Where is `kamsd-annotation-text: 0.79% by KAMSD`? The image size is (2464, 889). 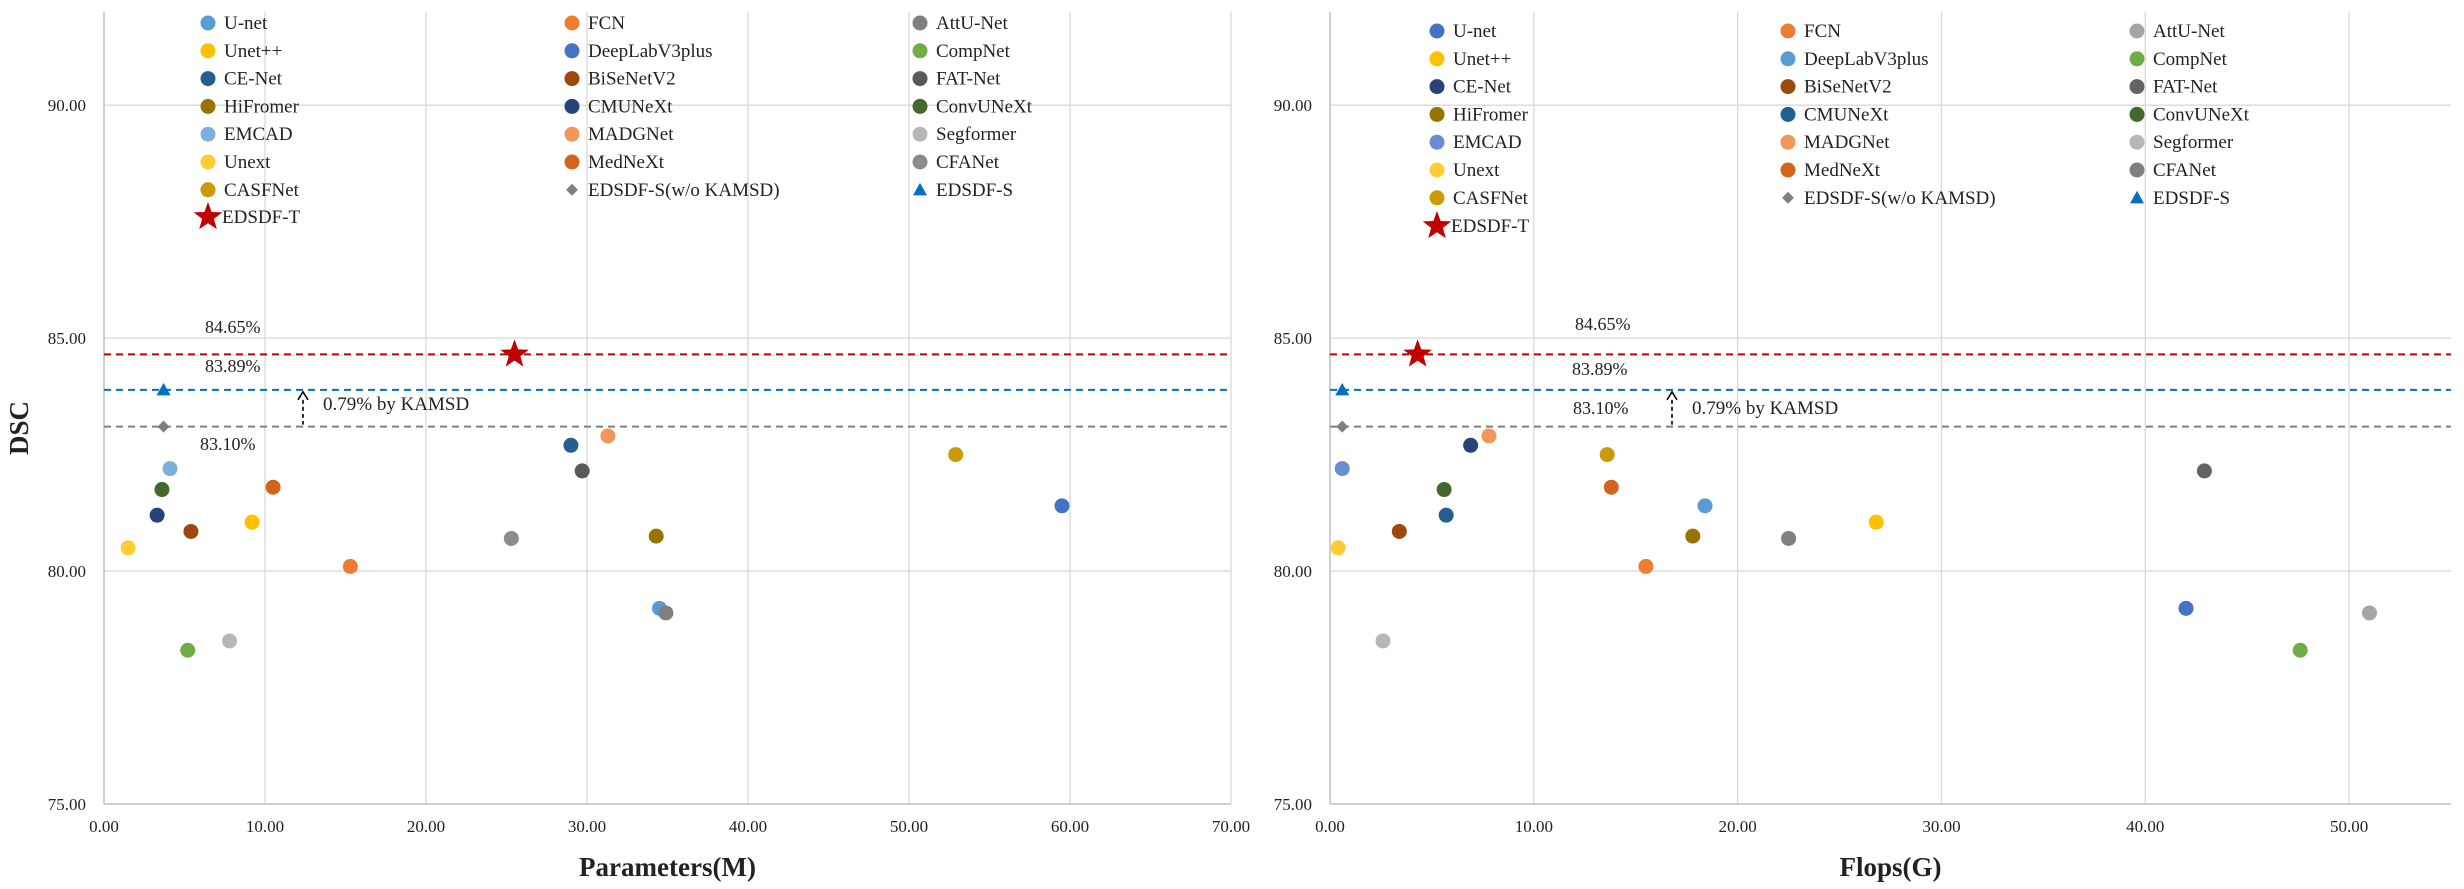 kamsd-annotation-text: 0.79% by KAMSD is located at coordinates (1765, 408).